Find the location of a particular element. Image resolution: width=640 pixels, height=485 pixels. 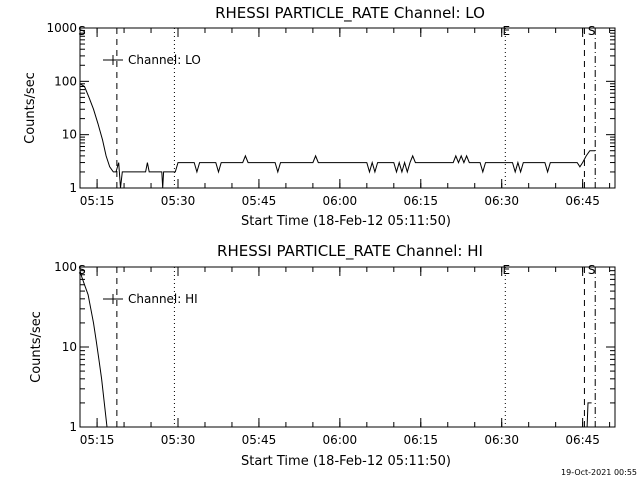

panel-hi-xlabel: Start Time (18-Feb-12 05:11:50) is located at coordinates (346, 461).